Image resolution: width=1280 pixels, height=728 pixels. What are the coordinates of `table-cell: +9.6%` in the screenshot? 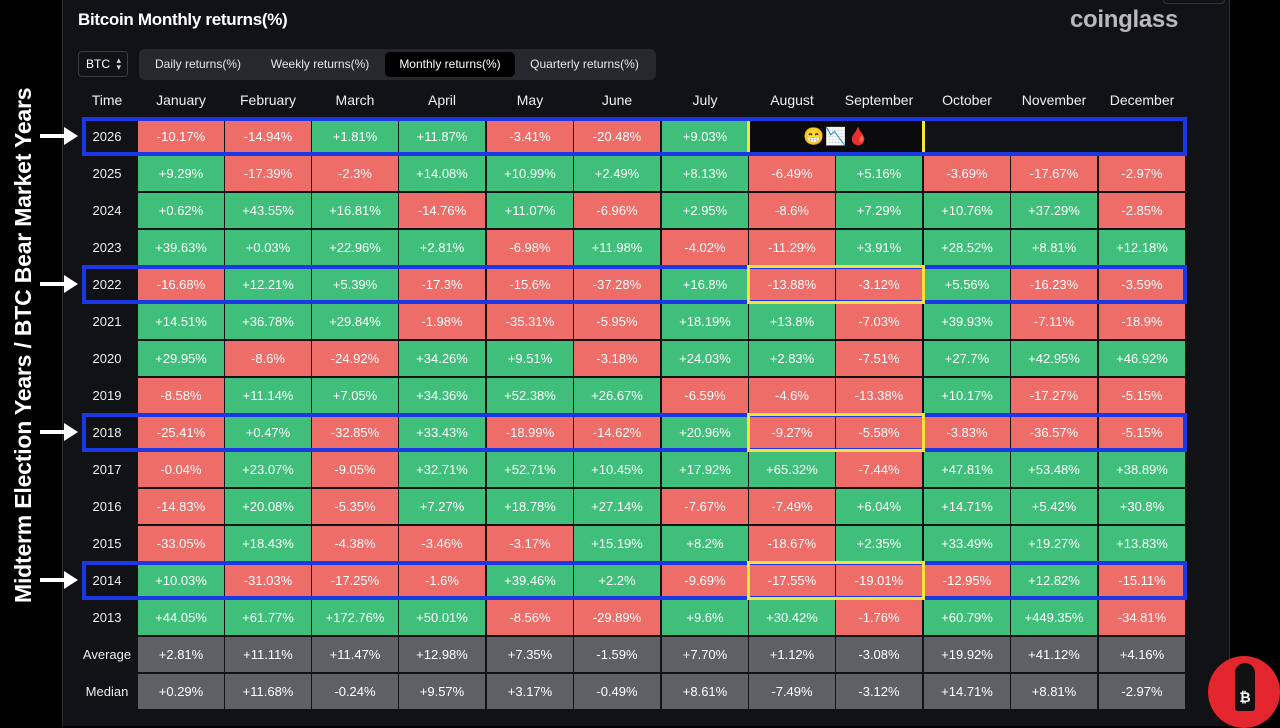 It's located at (705, 617).